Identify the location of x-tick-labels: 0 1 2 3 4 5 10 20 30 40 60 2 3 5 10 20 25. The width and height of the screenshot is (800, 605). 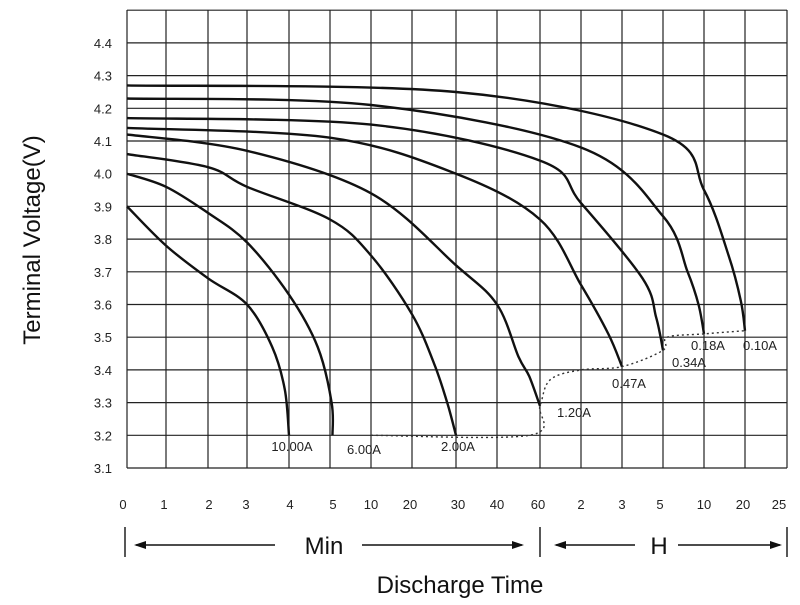
(452, 504).